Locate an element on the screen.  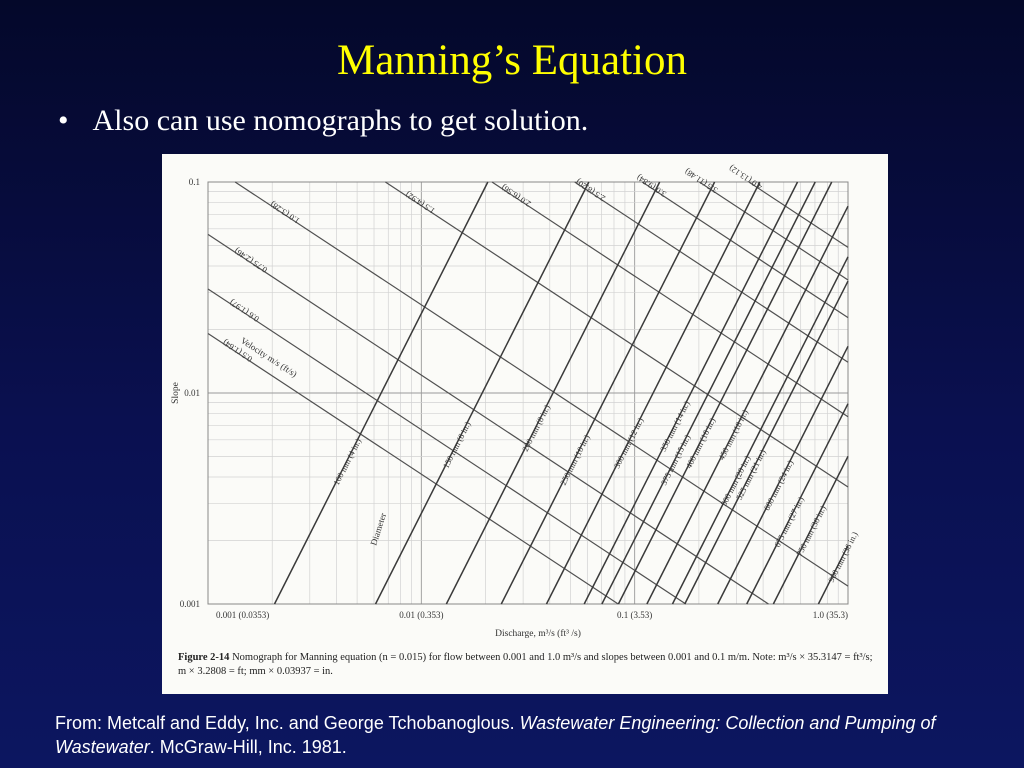
velocity-label: 3.0 (9.84) is located at coordinates (650, 185).